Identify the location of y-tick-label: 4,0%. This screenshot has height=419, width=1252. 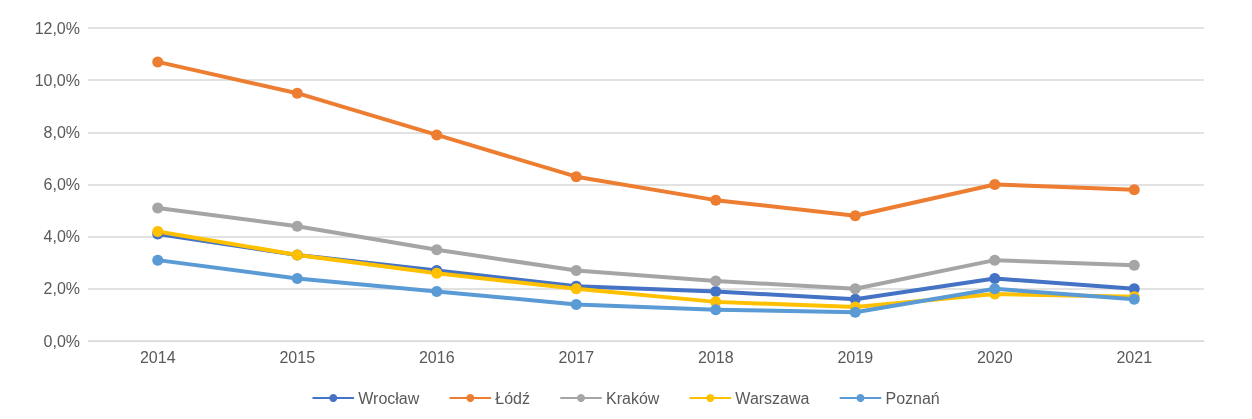
(61, 237).